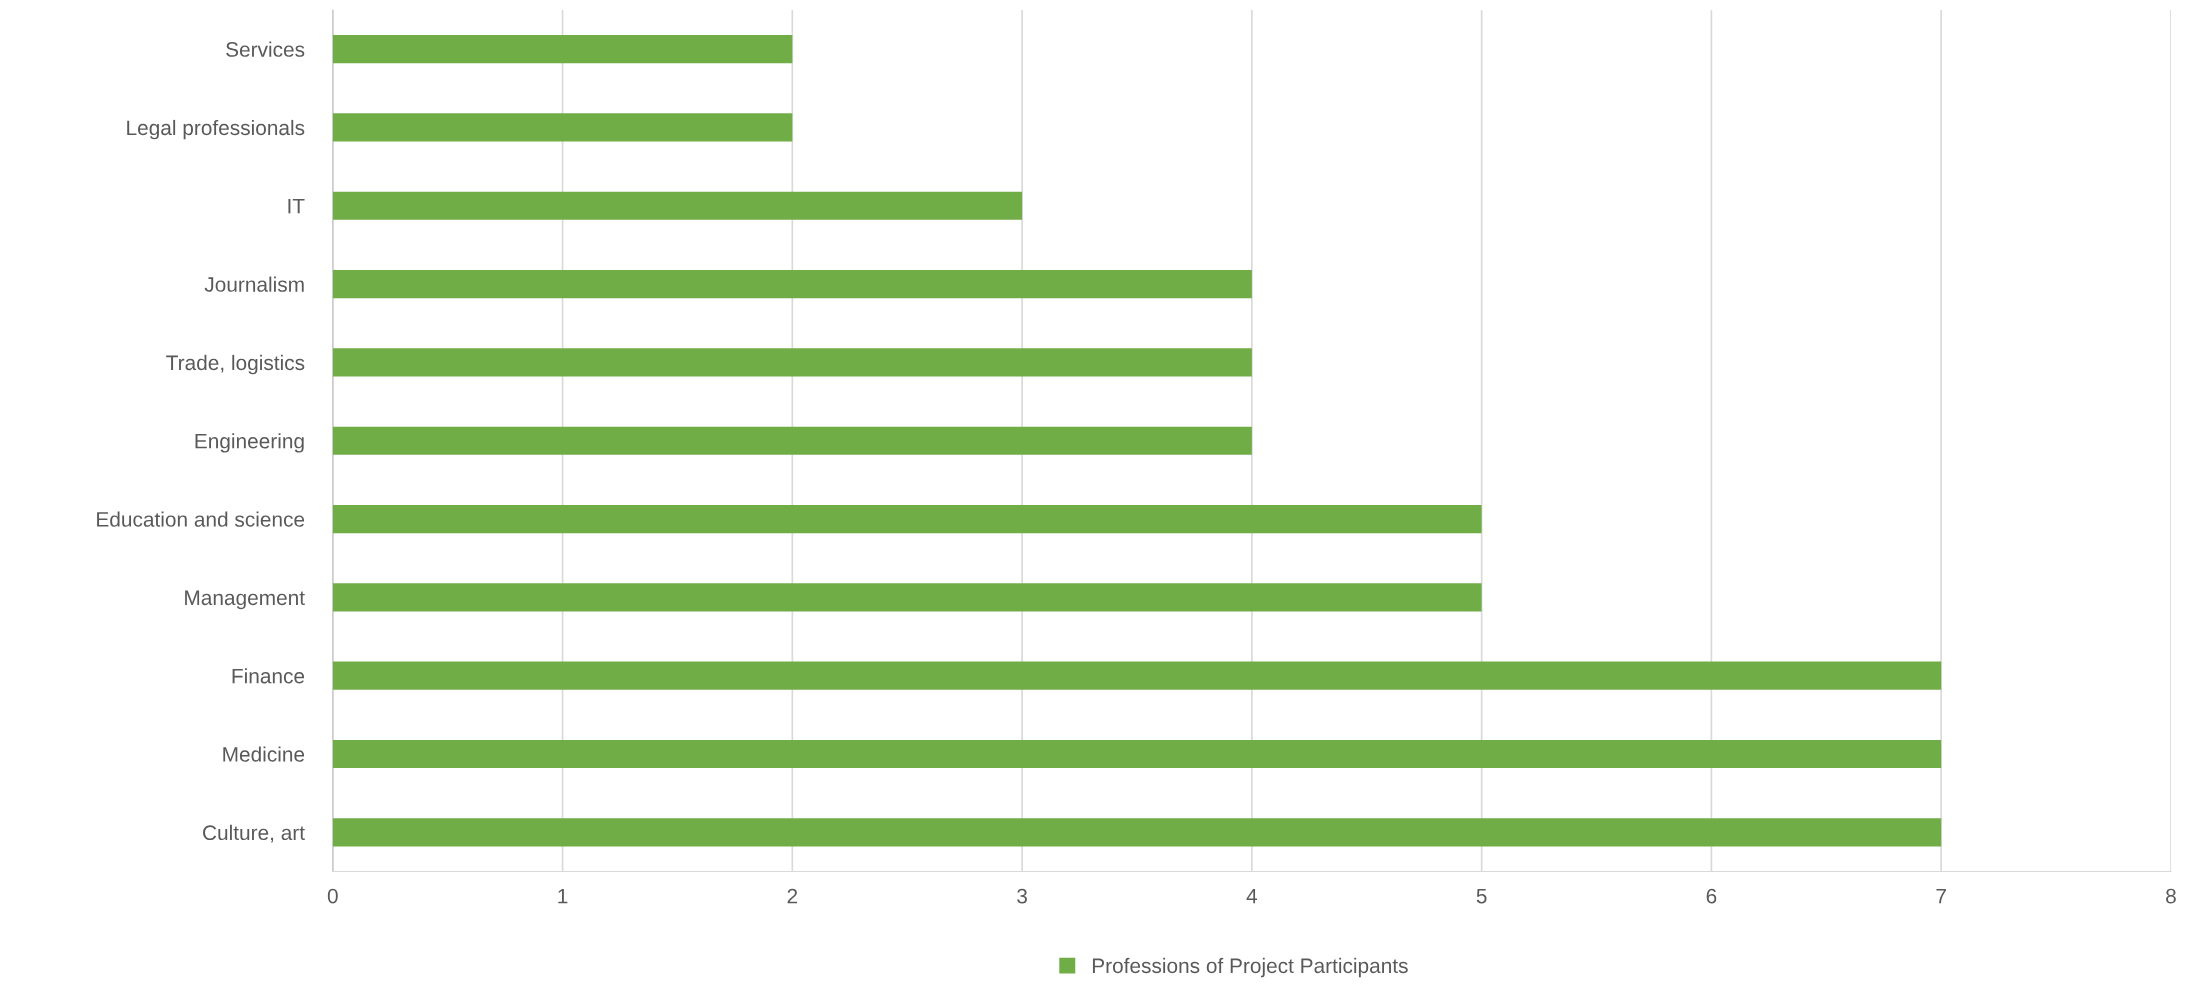  I want to click on y-tick-label: IT, so click(296, 206).